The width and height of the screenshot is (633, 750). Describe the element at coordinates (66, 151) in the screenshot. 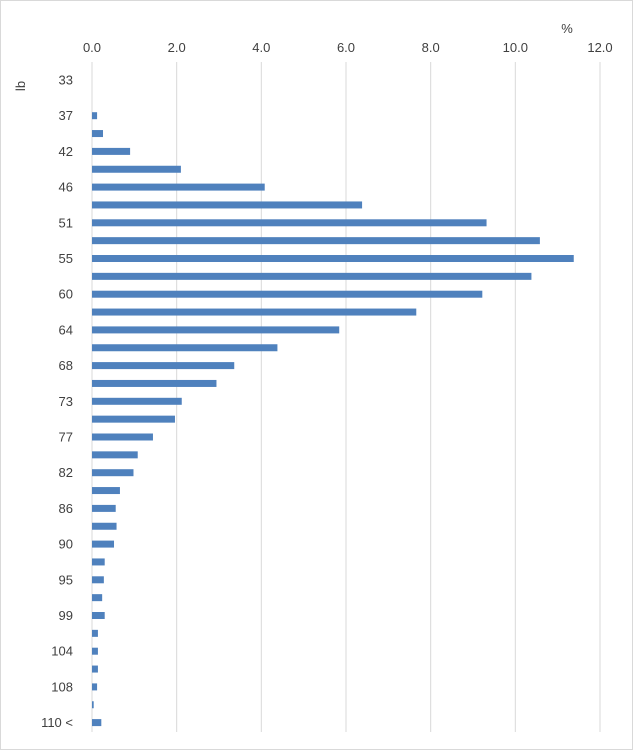

I see `y-tick-label: 42` at that location.